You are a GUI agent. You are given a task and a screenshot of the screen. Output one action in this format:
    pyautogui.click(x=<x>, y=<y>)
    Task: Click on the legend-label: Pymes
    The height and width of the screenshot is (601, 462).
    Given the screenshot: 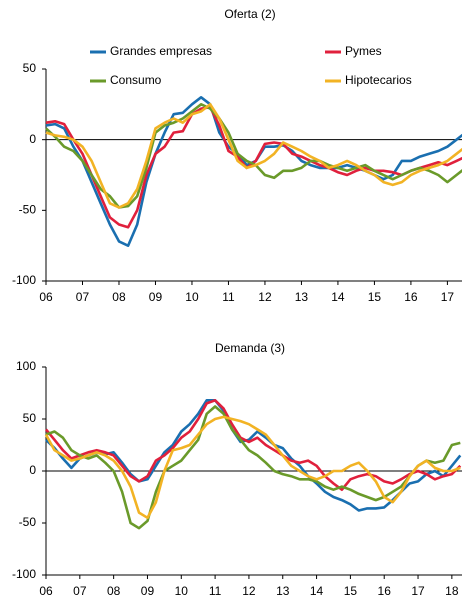 What is the action you would take?
    pyautogui.click(x=363, y=51)
    